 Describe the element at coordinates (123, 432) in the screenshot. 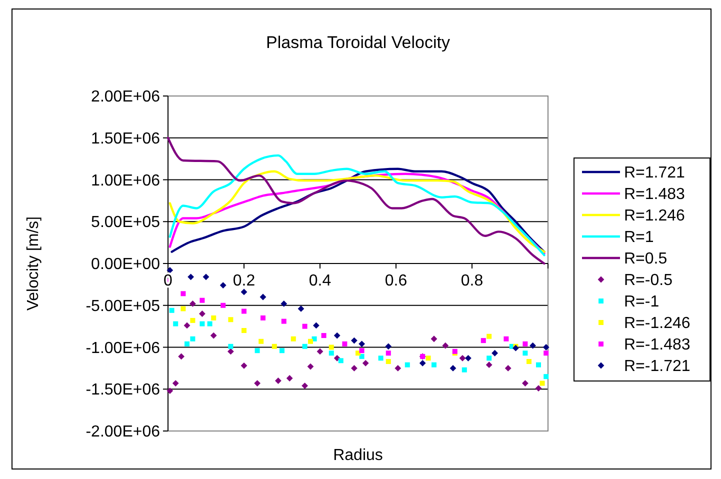

I see `y-tick-label: -2.00E+06` at that location.